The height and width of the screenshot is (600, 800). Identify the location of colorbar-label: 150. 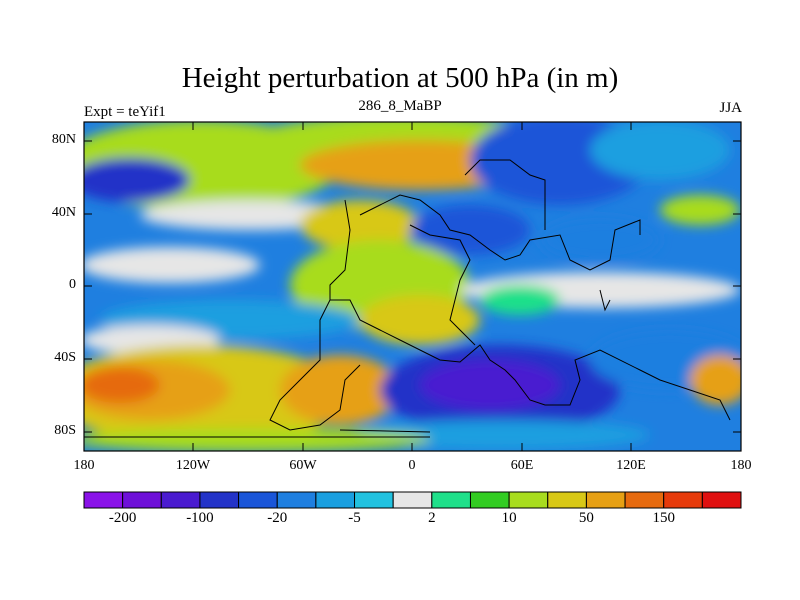
(663, 518).